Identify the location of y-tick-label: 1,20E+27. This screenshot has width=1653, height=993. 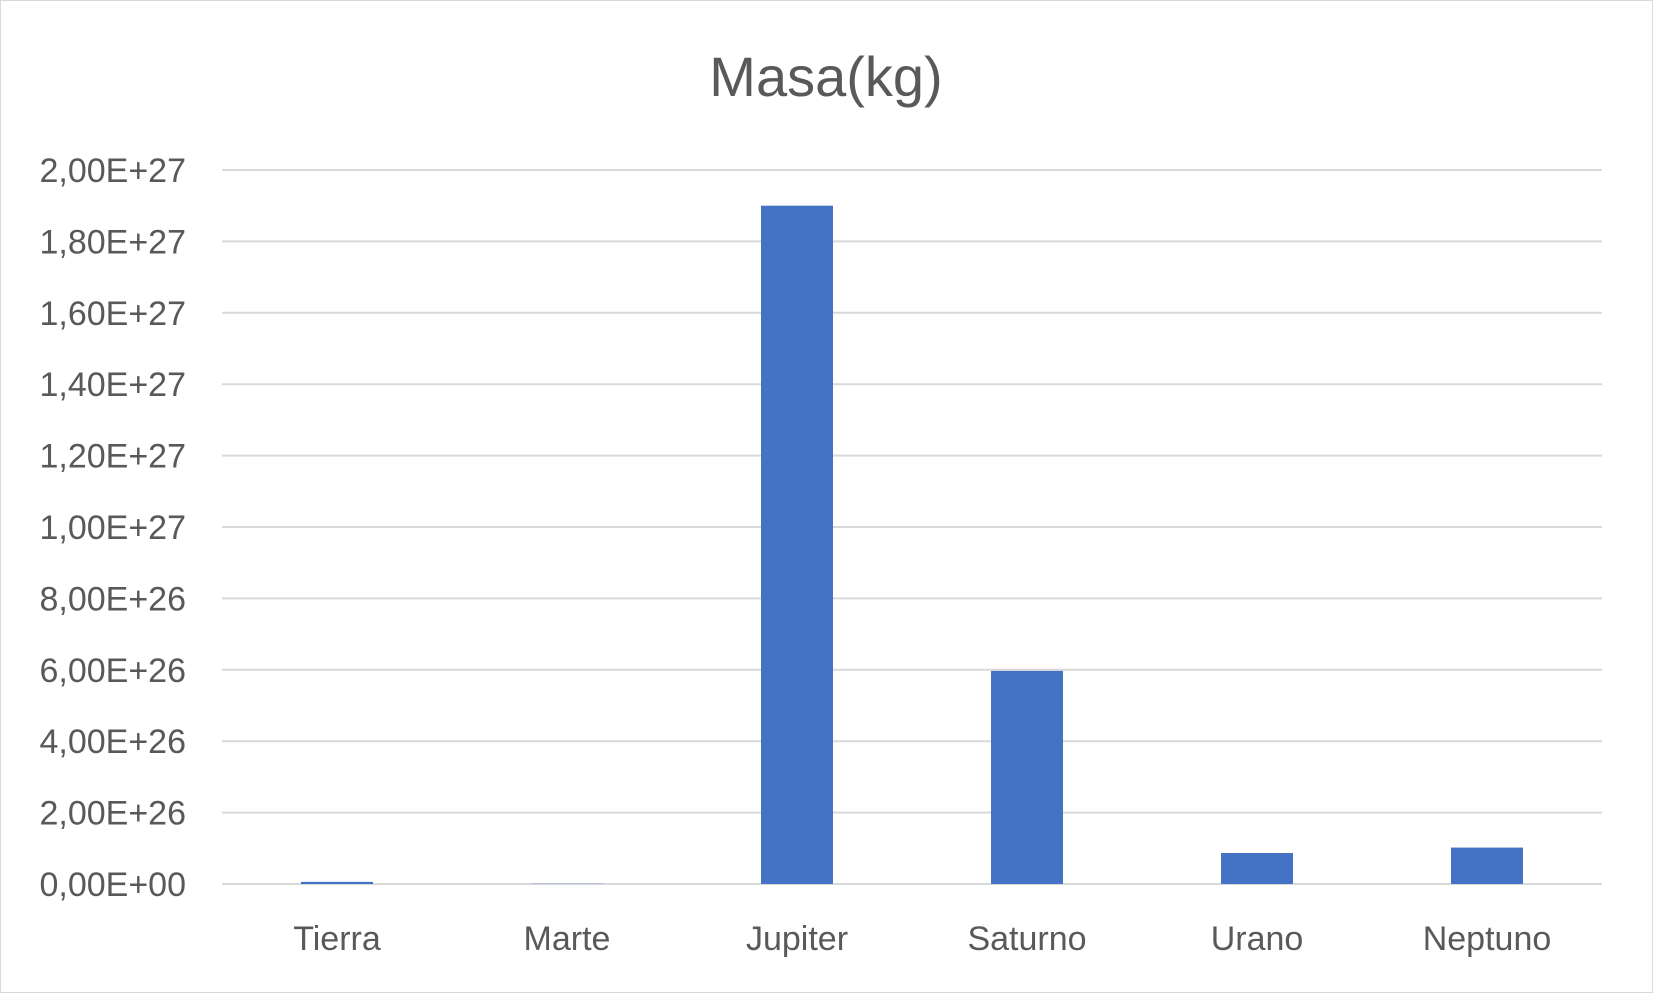
(112, 457).